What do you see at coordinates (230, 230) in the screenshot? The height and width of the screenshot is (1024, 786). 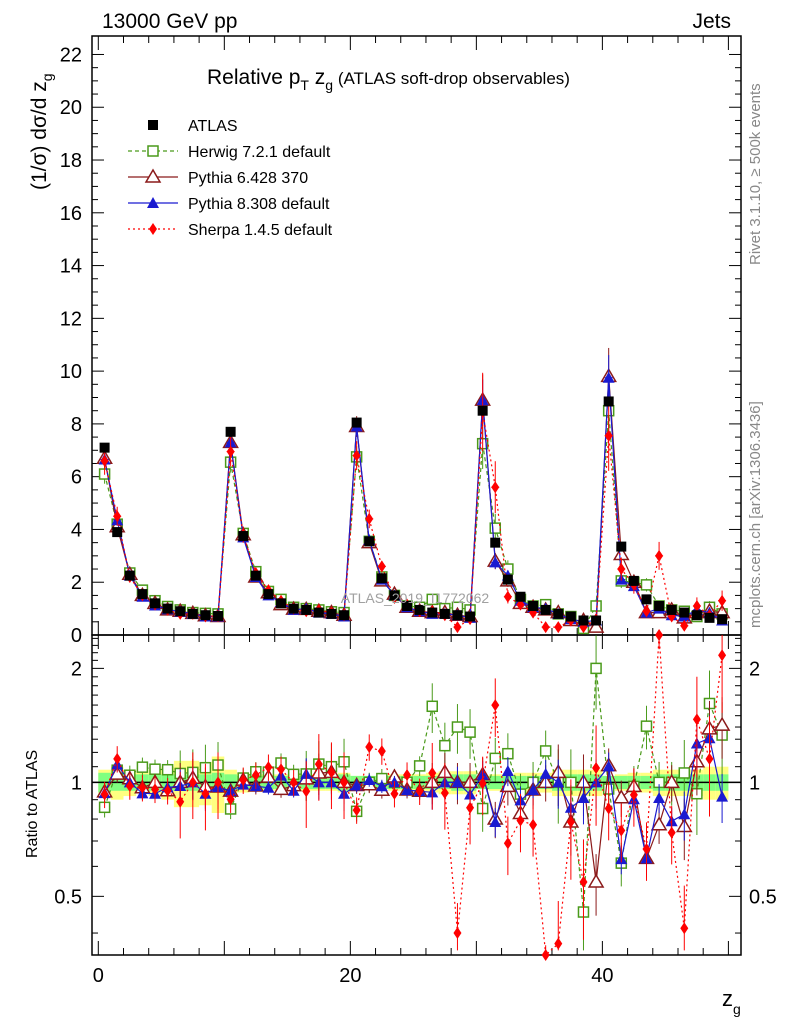 I see `legend-item-sherpa: Sherpa 1.4.5 default` at bounding box center [230, 230].